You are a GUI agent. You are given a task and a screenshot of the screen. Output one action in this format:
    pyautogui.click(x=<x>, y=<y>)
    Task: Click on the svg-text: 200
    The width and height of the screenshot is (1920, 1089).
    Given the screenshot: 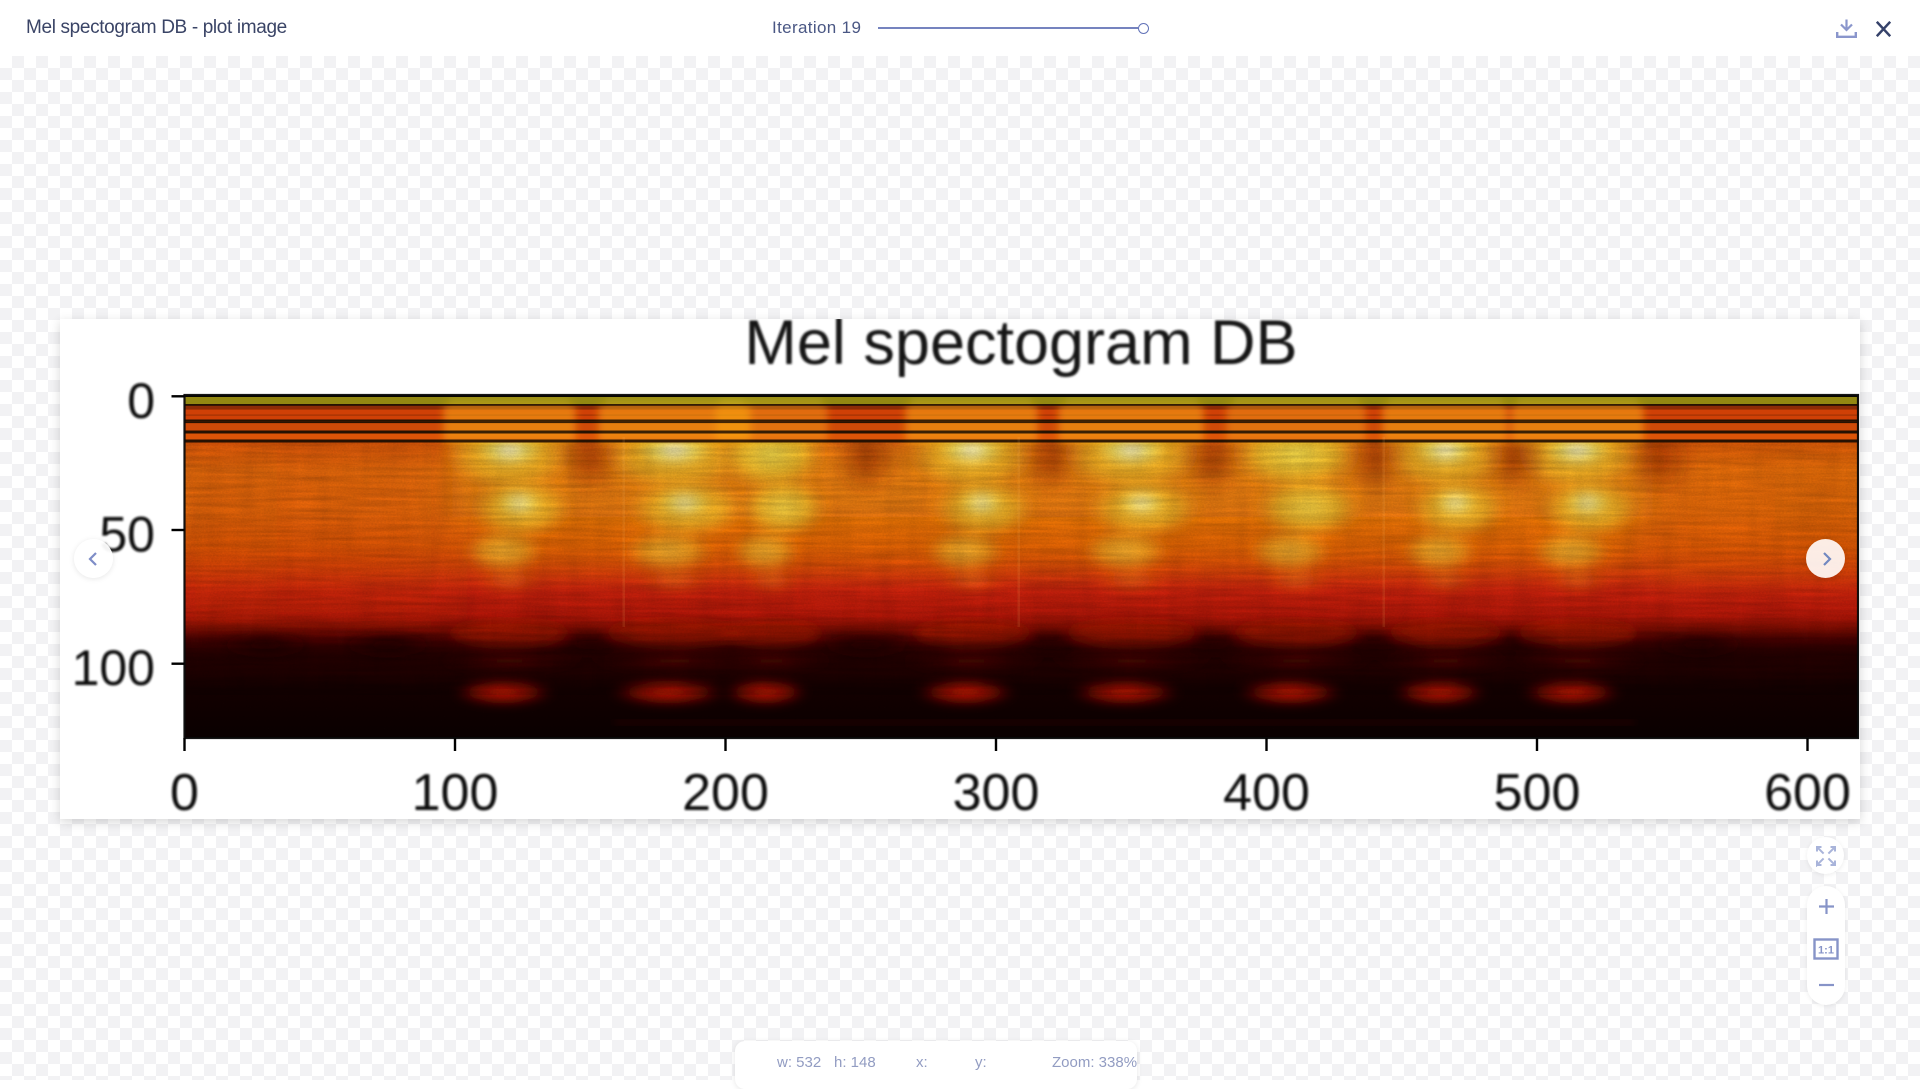 What is the action you would take?
    pyautogui.click(x=725, y=791)
    